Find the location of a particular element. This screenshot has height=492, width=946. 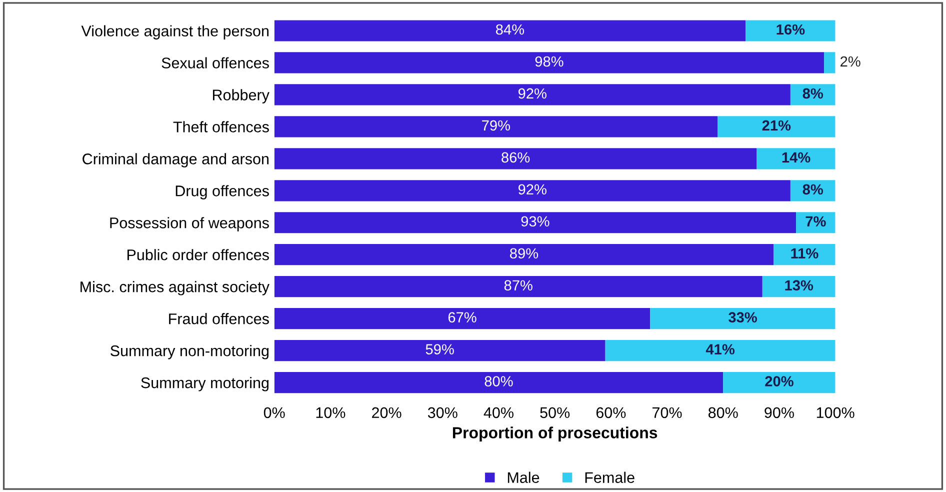

y-tick-label: Possession of weapons is located at coordinates (189, 224).